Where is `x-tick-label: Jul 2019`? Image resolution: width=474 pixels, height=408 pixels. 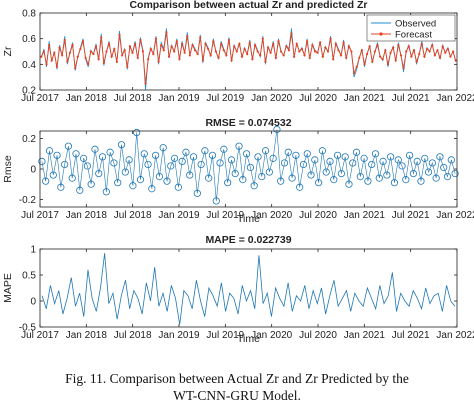
x-tick-label: Jul 2019 is located at coordinates (225, 215).